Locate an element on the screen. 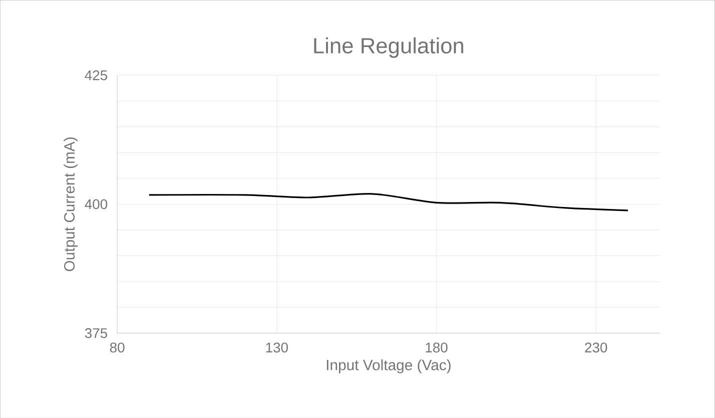 The image size is (715, 418). y-axis-title: Output Current (mA) is located at coordinates (71, 204).